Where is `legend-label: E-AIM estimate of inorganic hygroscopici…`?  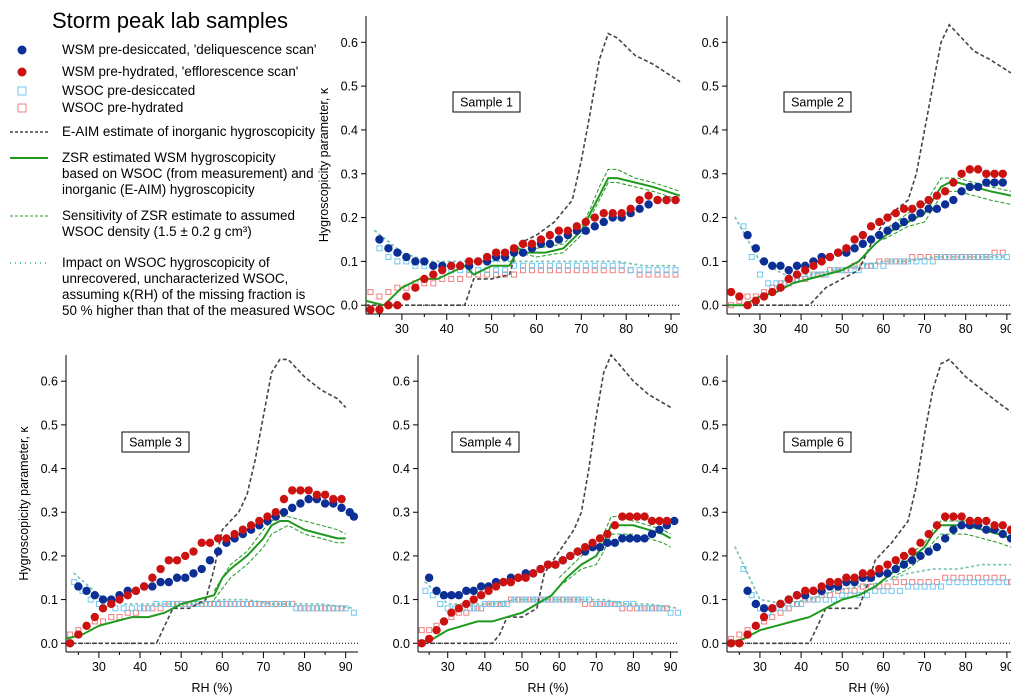 legend-label: E-AIM estimate of inorganic hygroscopici… is located at coordinates (189, 131).